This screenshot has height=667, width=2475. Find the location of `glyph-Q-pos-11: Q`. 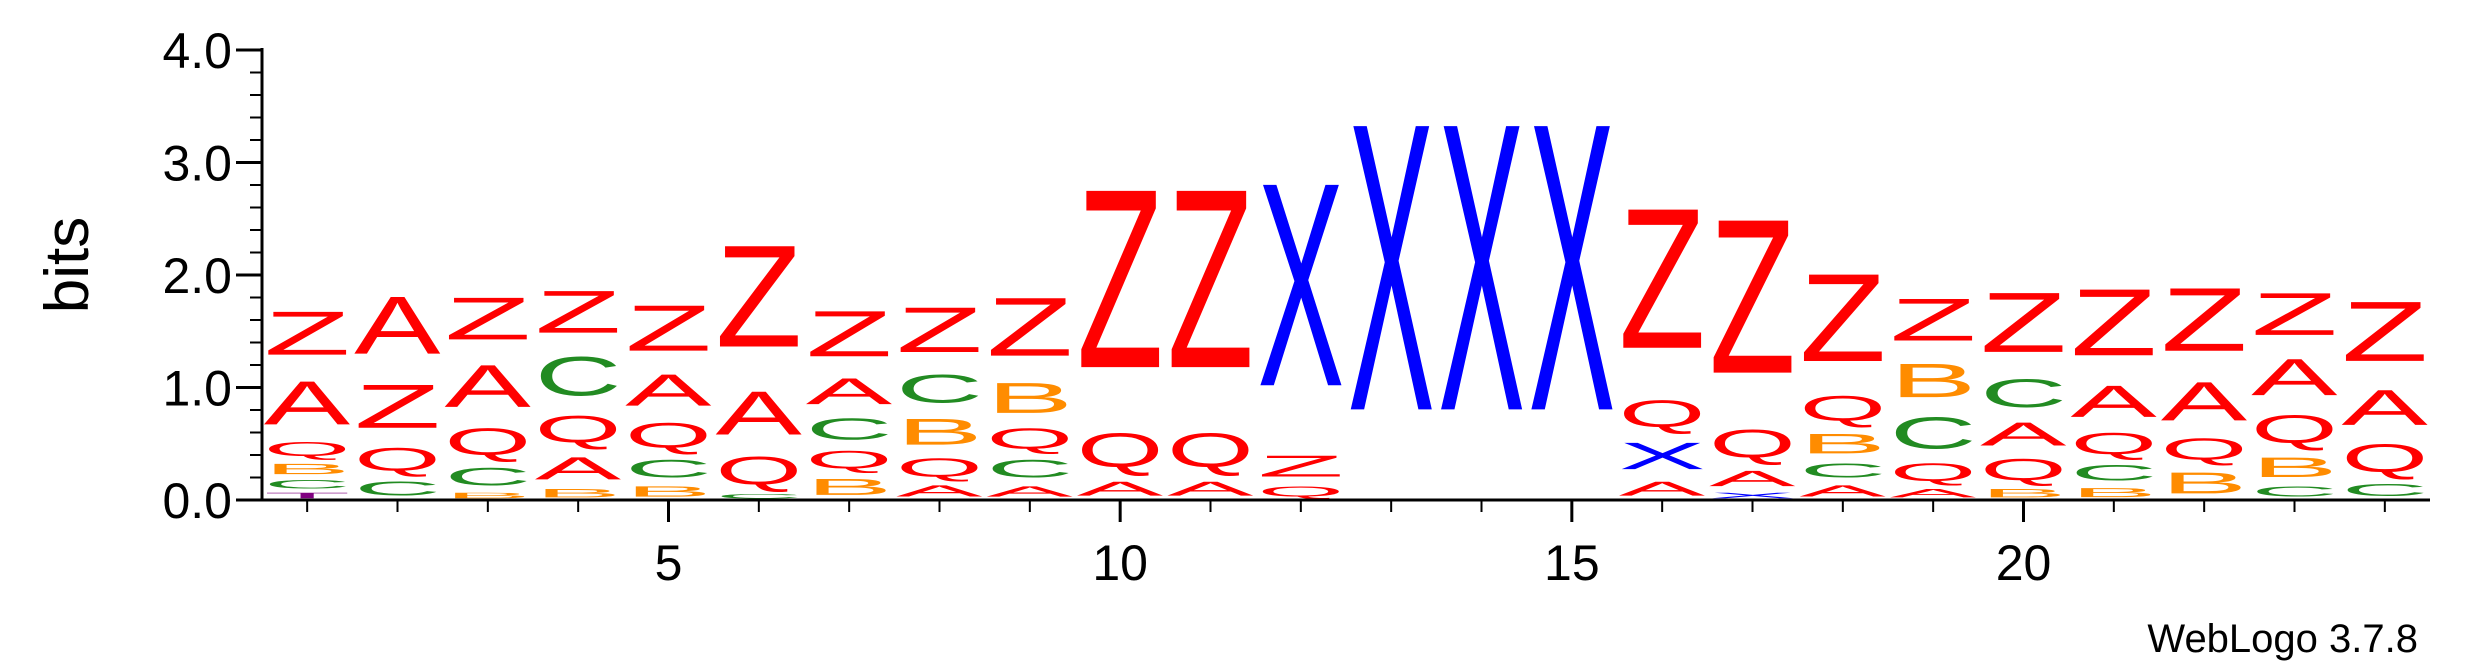

glyph-Q-pos-11: Q is located at coordinates (1210, 451).